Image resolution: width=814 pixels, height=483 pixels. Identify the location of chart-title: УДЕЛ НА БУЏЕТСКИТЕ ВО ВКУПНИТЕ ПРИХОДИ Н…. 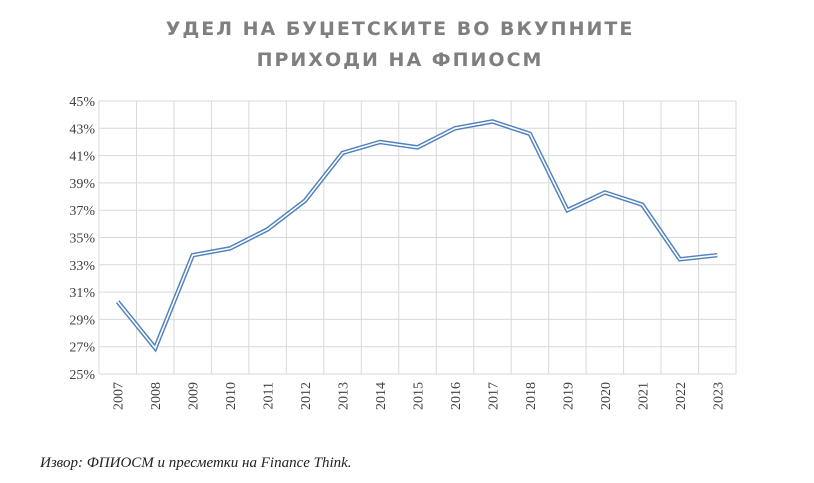
(400, 45).